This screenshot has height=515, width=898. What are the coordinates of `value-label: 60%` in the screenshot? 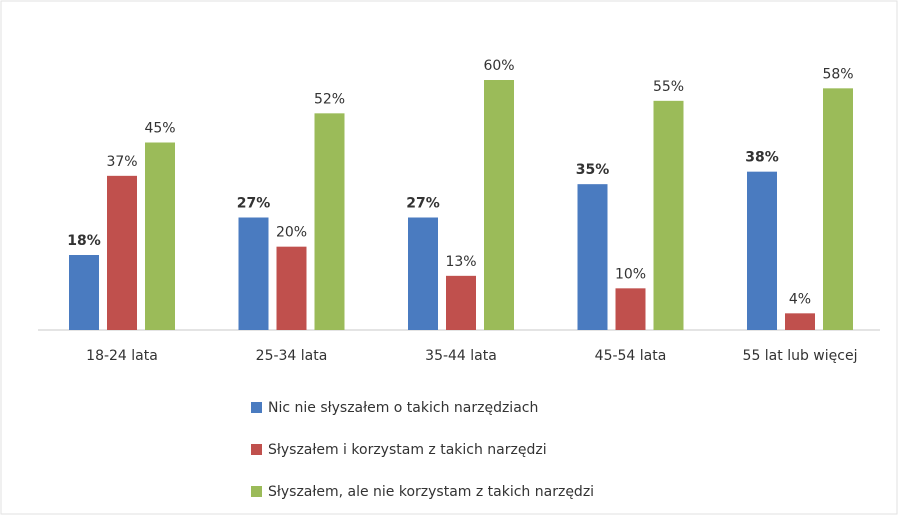 It's located at (498, 66).